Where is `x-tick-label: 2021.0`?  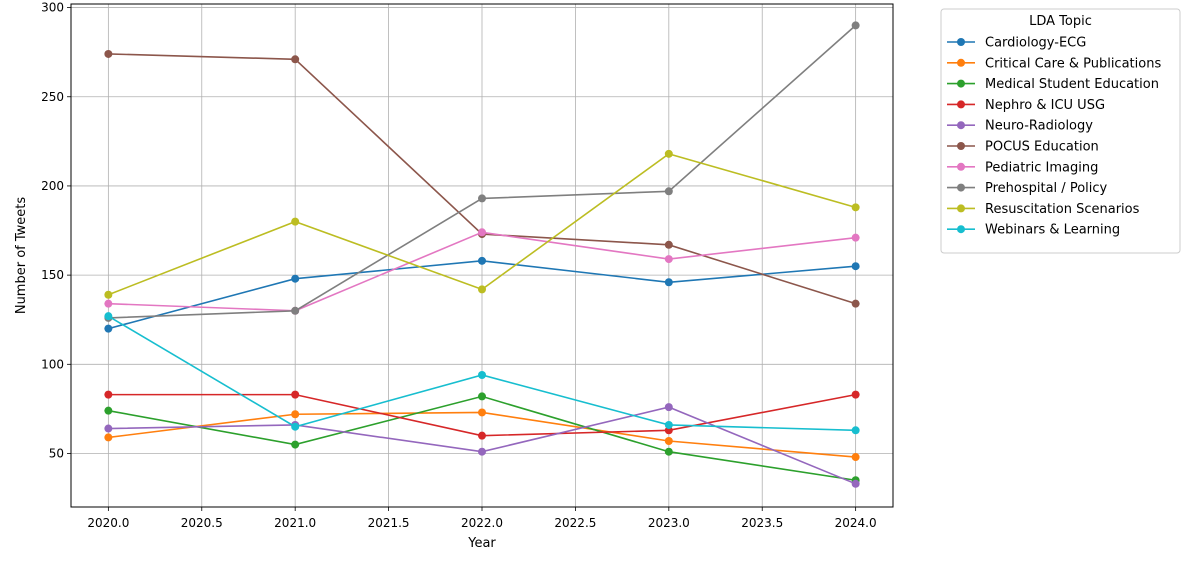
x-tick-label: 2021.0 is located at coordinates (295, 523).